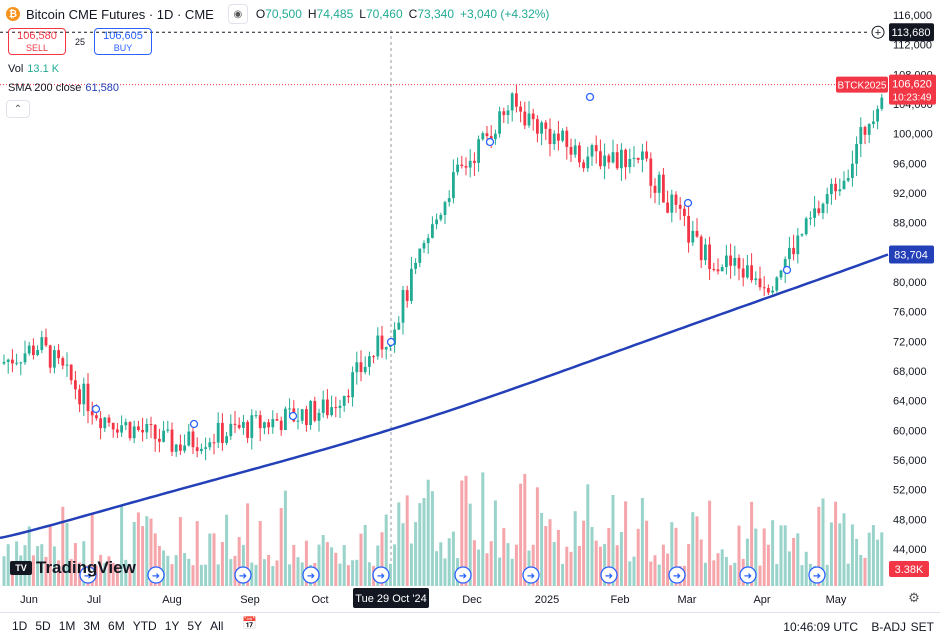 The image size is (940, 639). What do you see at coordinates (79, 41) in the screenshot?
I see `spread-value: 25` at bounding box center [79, 41].